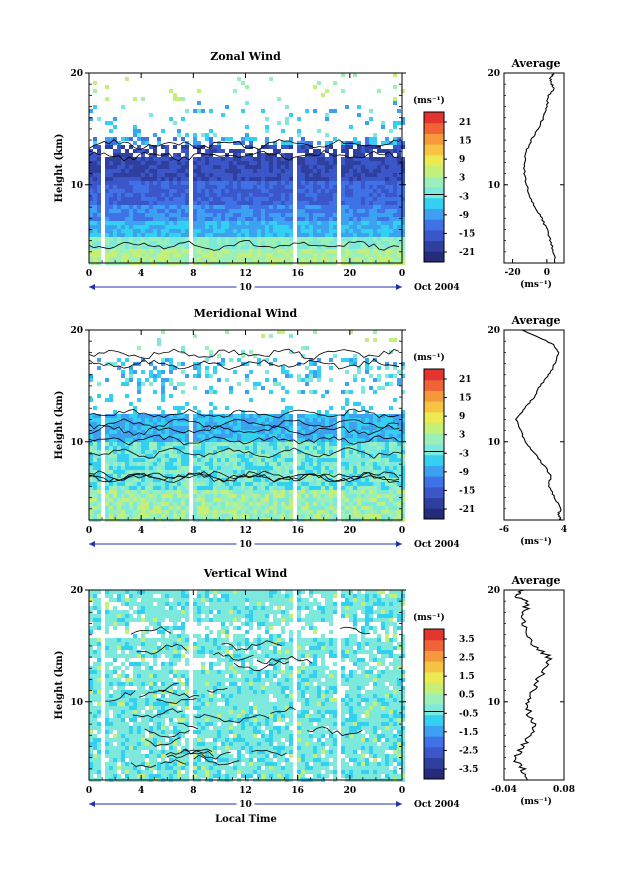 The height and width of the screenshot is (873, 620). What do you see at coordinates (434, 128) in the screenshot?
I see `colorbar-swatch` at bounding box center [434, 128].